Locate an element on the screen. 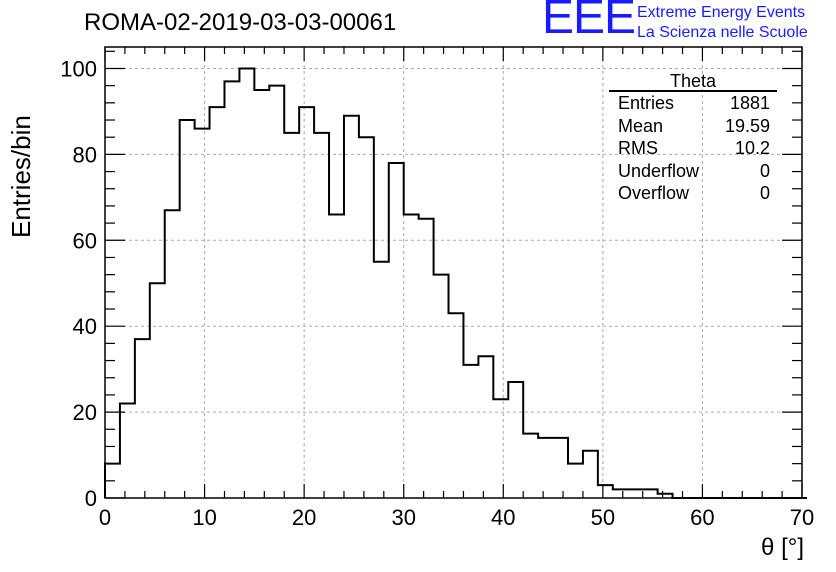  x-tick-label: 40 is located at coordinates (503, 517).